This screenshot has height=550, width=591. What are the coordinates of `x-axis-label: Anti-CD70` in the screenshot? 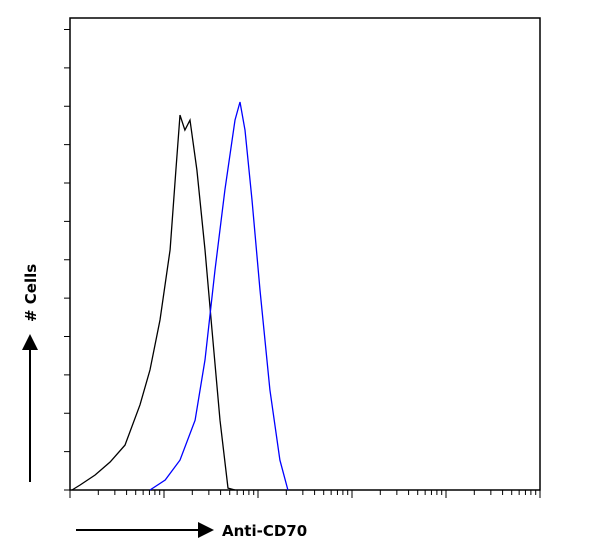 It's located at (264, 531).